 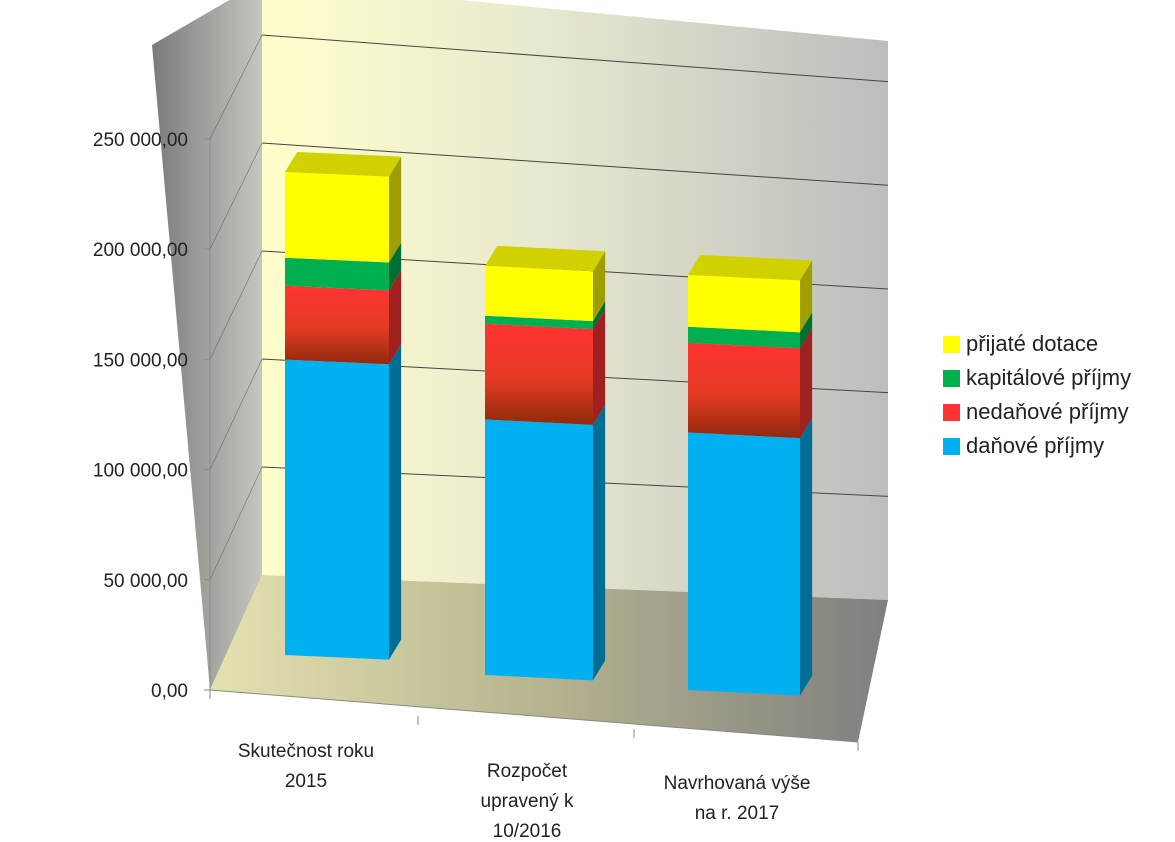 What do you see at coordinates (140, 471) in the screenshot?
I see `y-tick-label: 100 000,00` at bounding box center [140, 471].